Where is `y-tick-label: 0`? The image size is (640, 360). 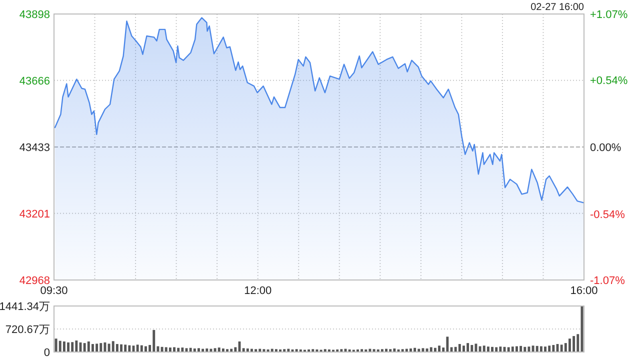 y-tick-label: 0 is located at coordinates (47, 353).